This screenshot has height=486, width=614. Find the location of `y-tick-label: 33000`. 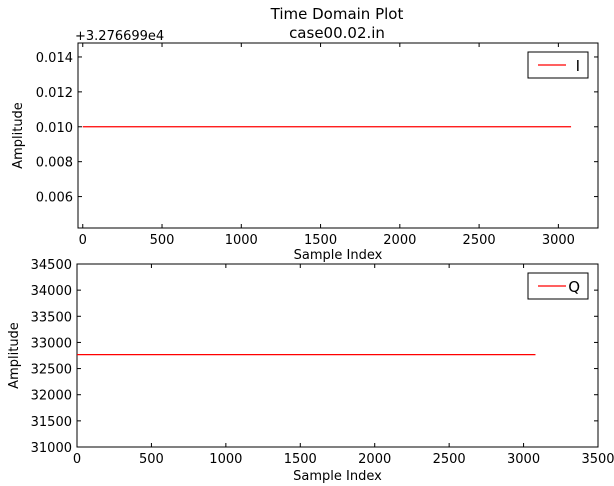

y-tick-label: 33000 is located at coordinates (51, 343).